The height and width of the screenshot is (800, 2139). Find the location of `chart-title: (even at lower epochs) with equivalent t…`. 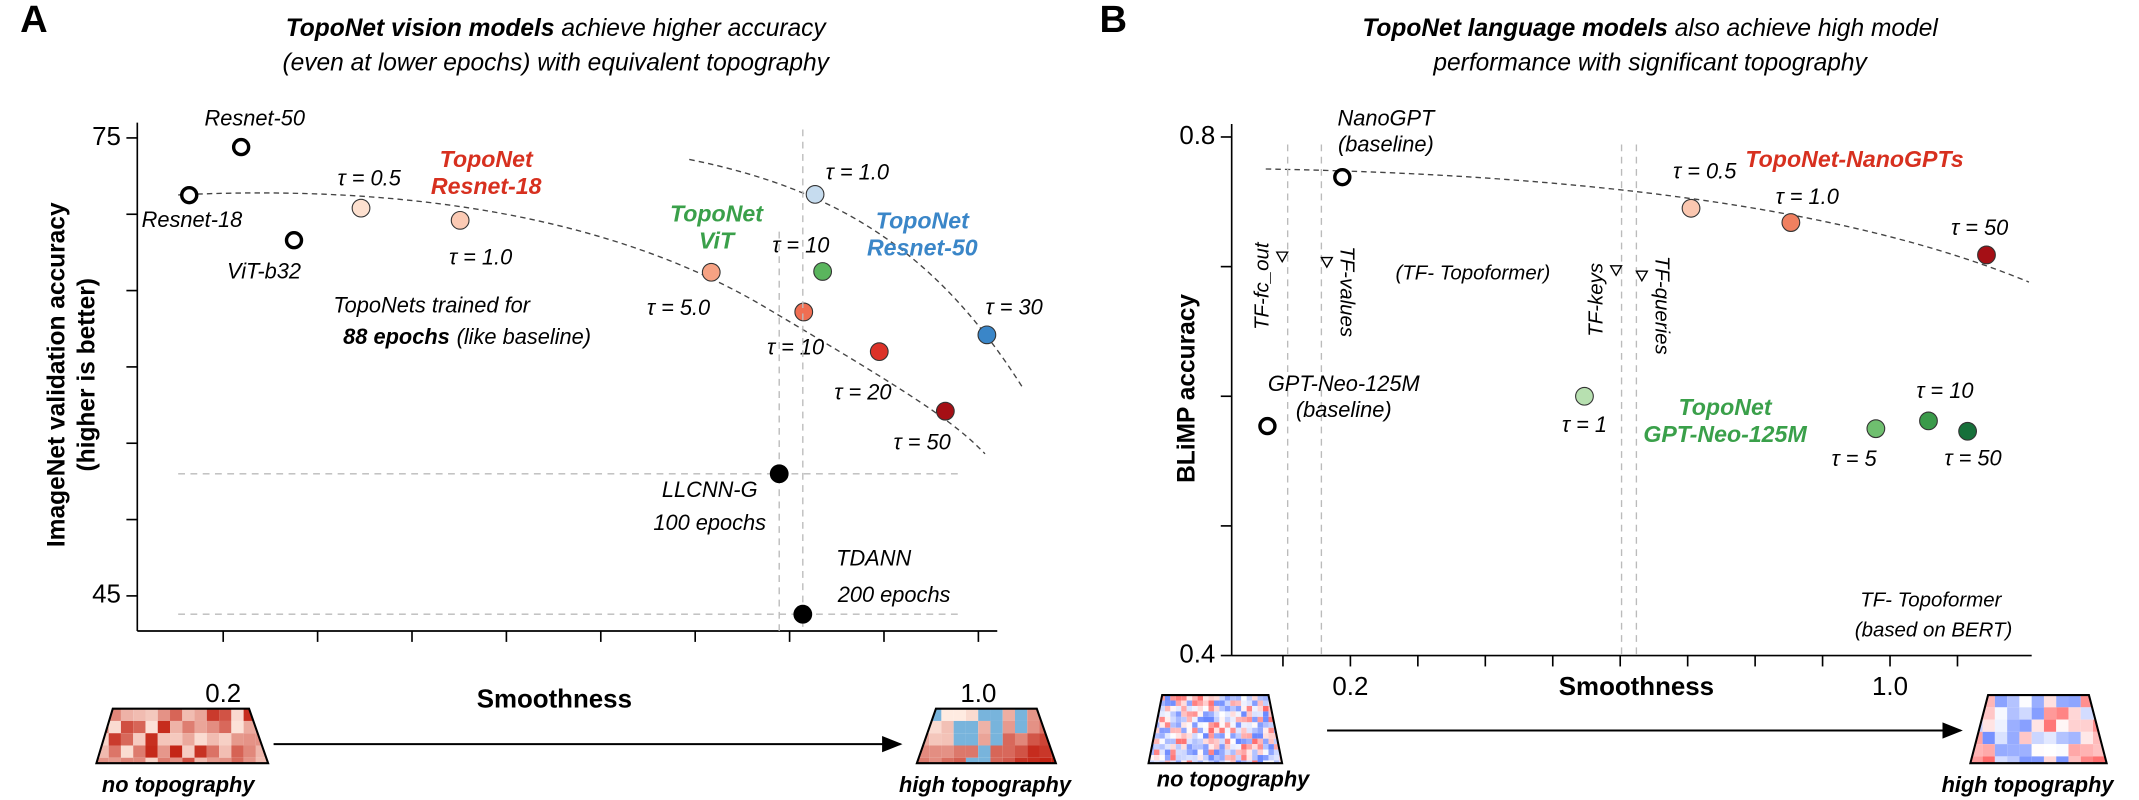

chart-title: (even at lower epochs) with equivalent t… is located at coordinates (556, 63).